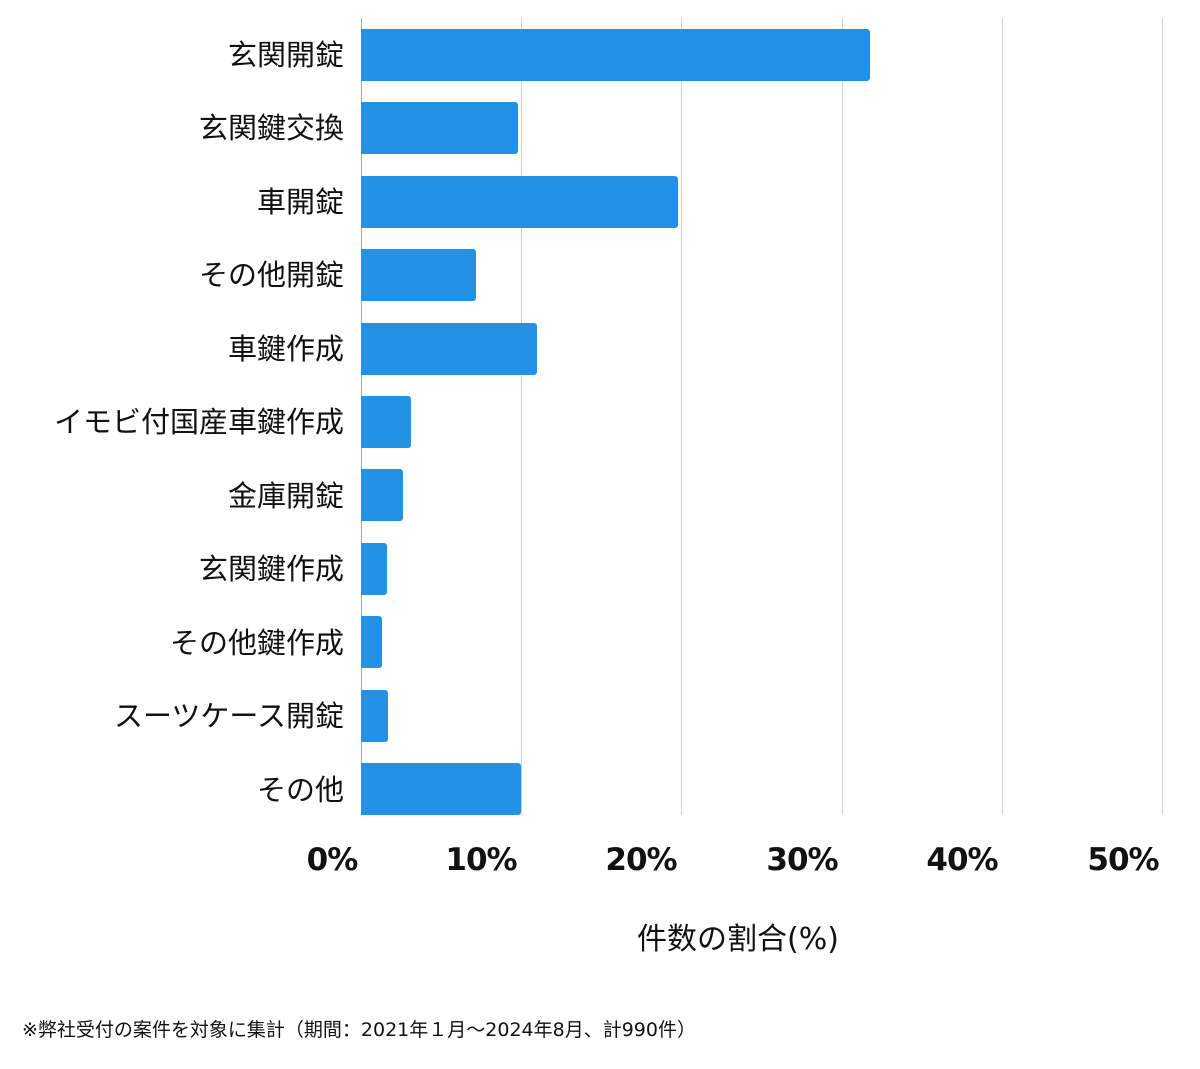 The image size is (1200, 1069). What do you see at coordinates (738, 939) in the screenshot?
I see `x-axis-title: 件数の割合(%)` at bounding box center [738, 939].